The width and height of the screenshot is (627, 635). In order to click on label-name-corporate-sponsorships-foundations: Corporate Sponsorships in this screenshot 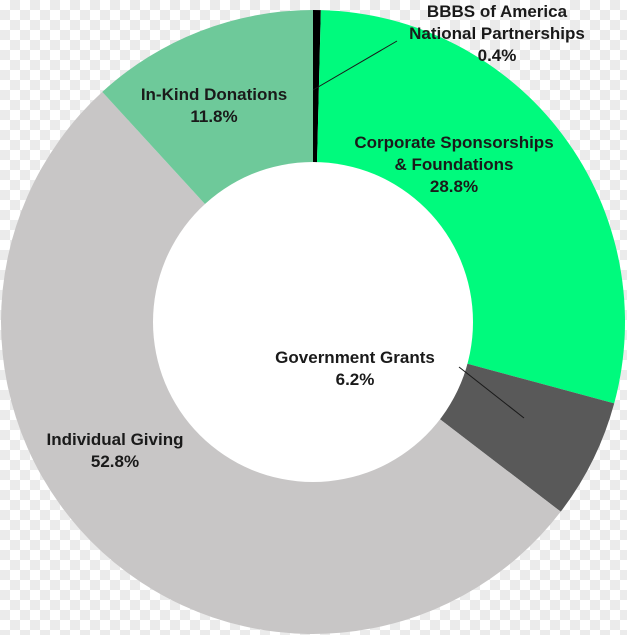, I will do `click(453, 142)`.